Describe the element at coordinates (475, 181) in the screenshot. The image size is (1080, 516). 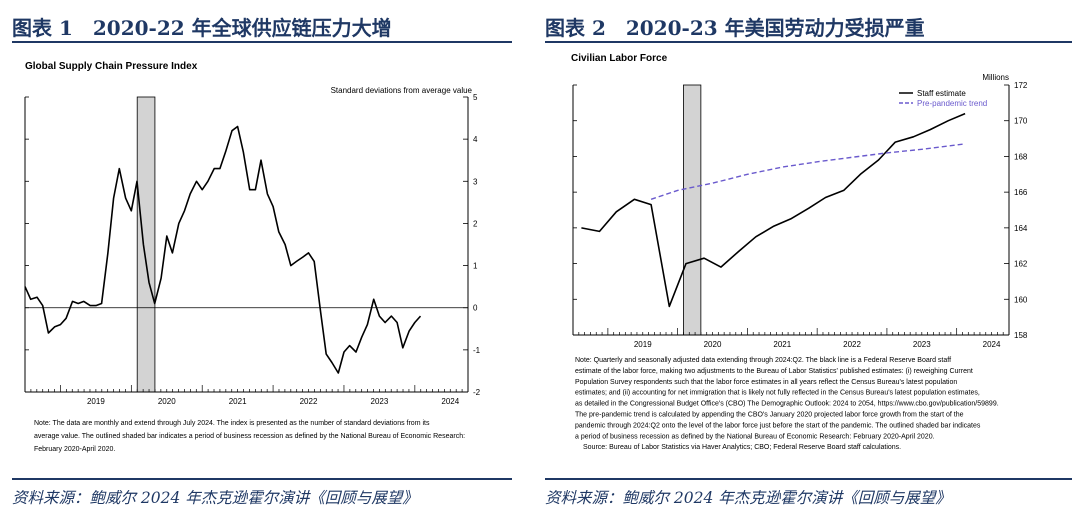
I see `y-tick-label: 3` at that location.